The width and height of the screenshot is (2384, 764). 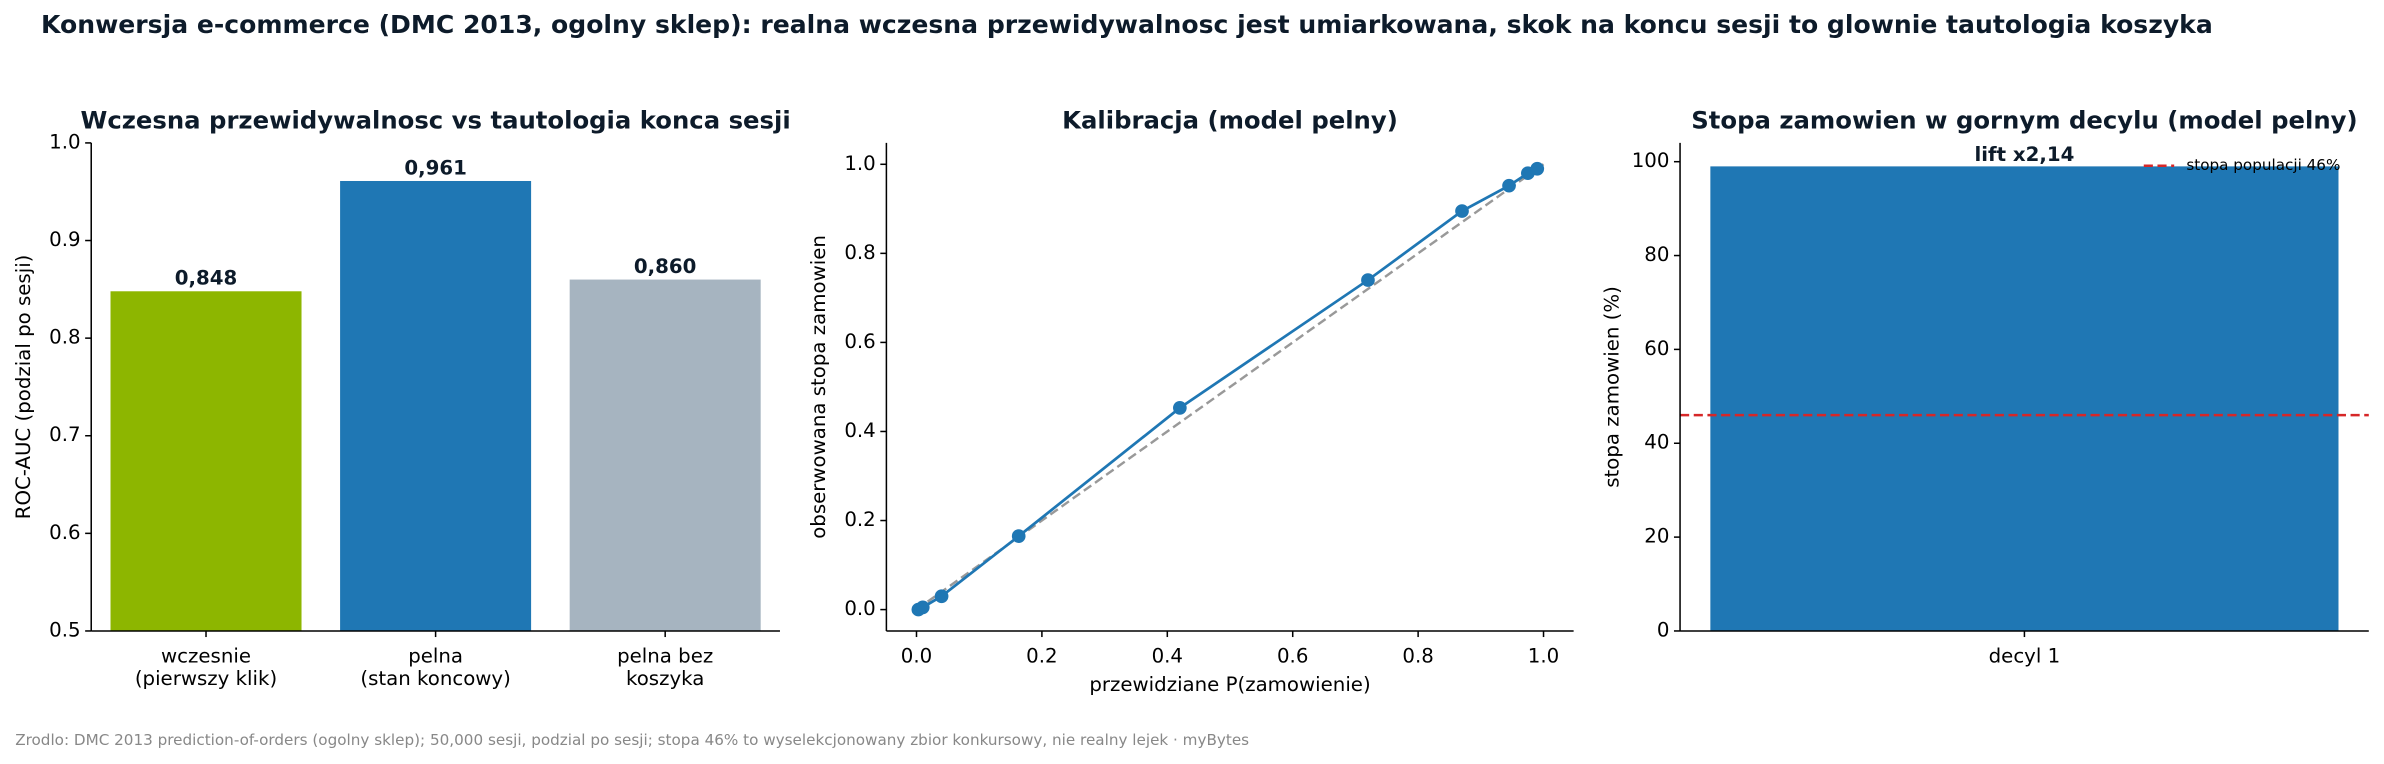 What do you see at coordinates (2263, 165) in the screenshot?
I see `legend-label: stopa populacji 46%` at bounding box center [2263, 165].